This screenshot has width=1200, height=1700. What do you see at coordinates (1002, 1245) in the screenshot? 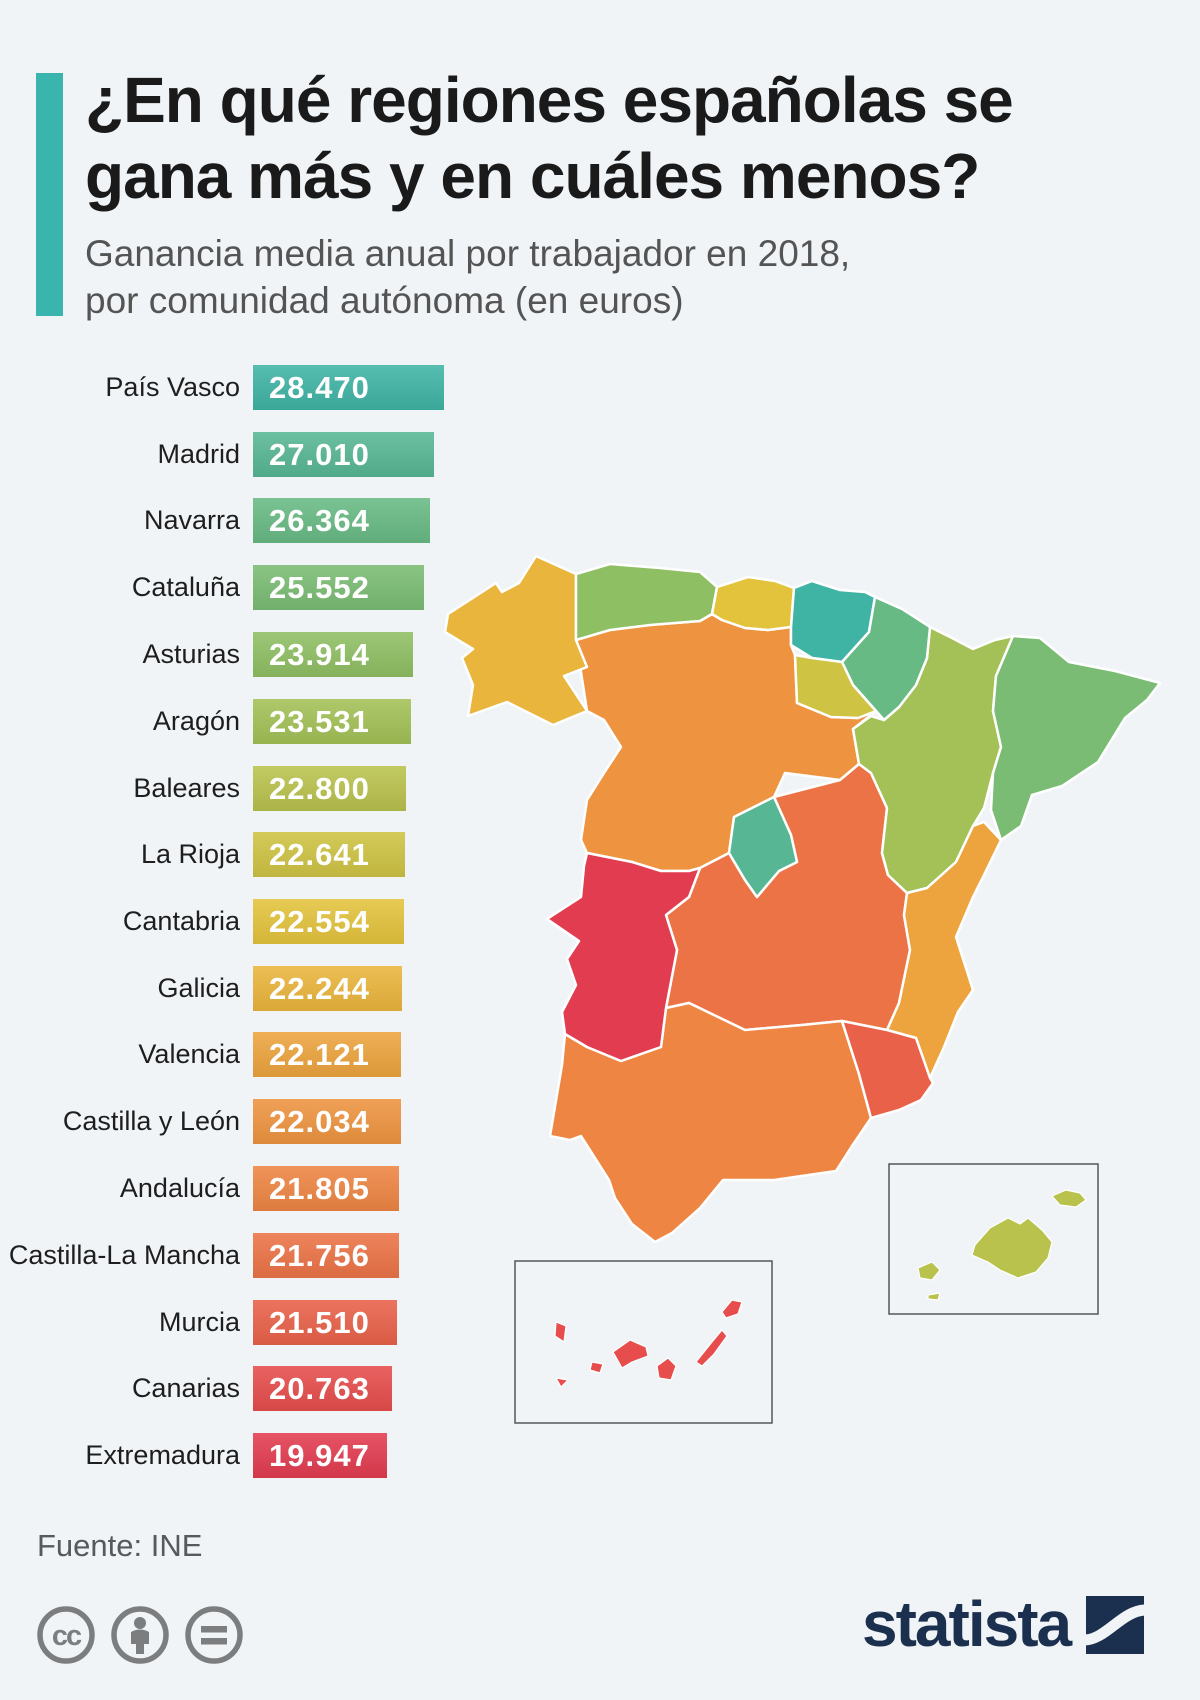
I see `map-region-baleares` at bounding box center [1002, 1245].